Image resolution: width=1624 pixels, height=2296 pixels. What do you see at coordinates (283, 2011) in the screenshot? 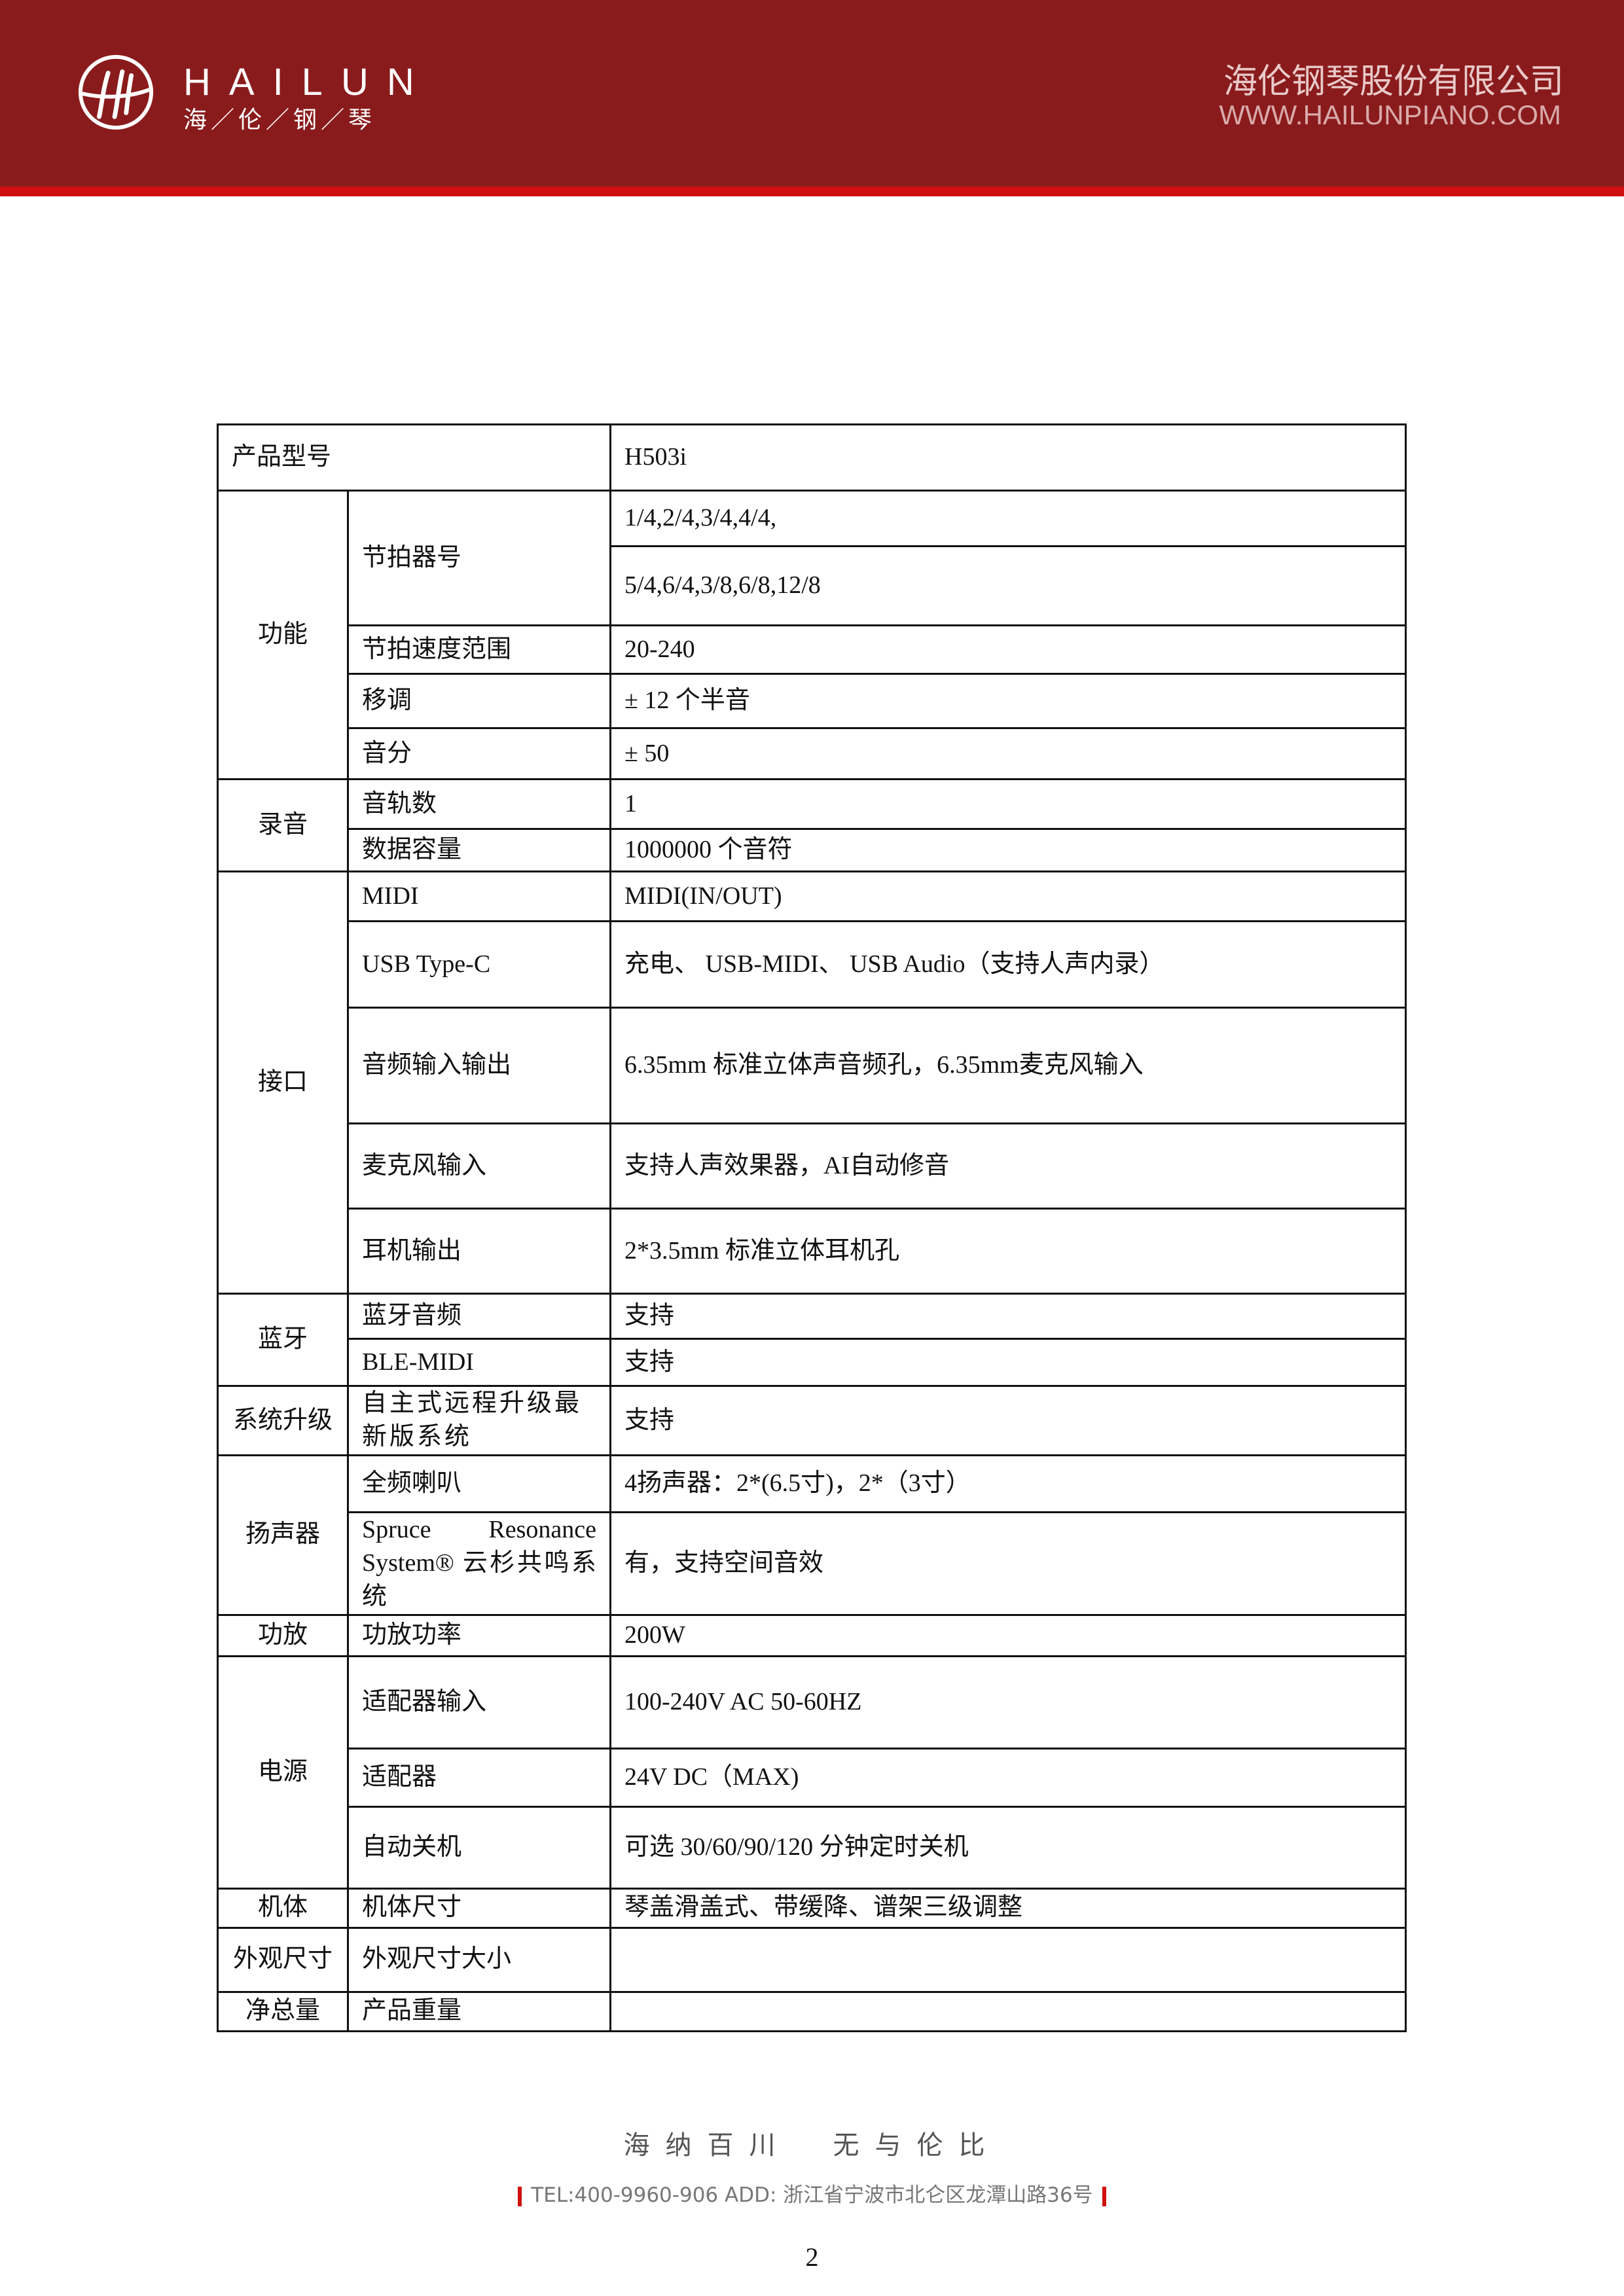
I see `group-label: 净总量` at bounding box center [283, 2011].